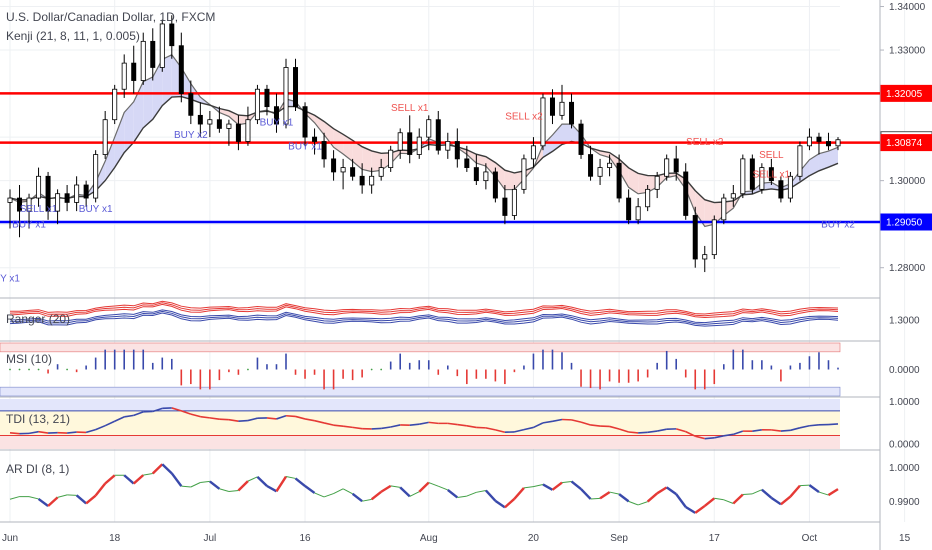 Image resolution: width=932 pixels, height=550 pixels. I want to click on time-tick-label: 16, so click(305, 538).